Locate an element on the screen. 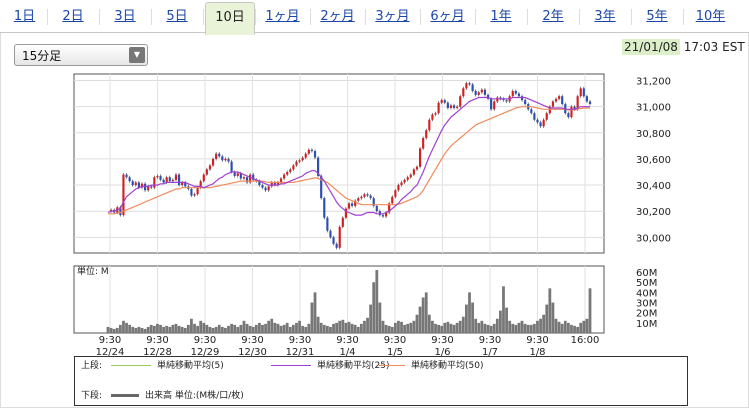  x-tick-date: 12/30 is located at coordinates (252, 352).